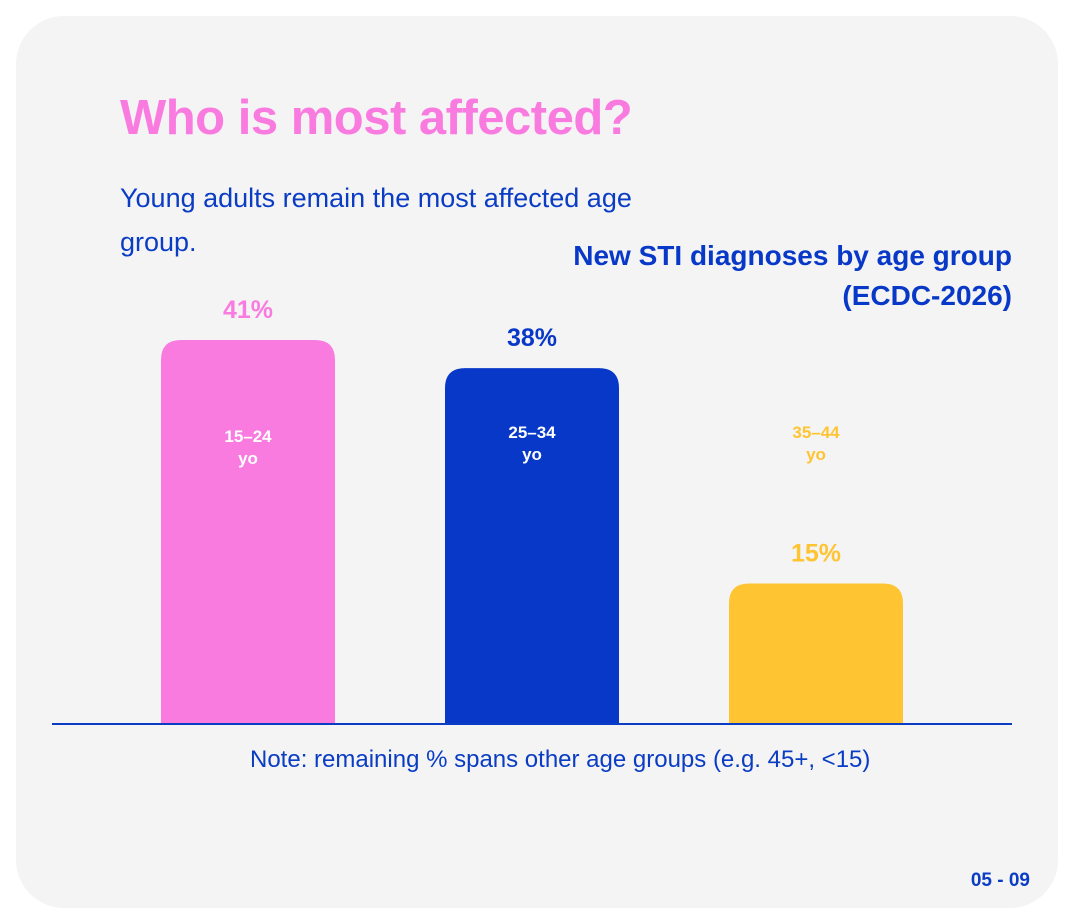 This screenshot has width=1074, height=924. What do you see at coordinates (532, 432) in the screenshot?
I see `category-label: 25–34` at bounding box center [532, 432].